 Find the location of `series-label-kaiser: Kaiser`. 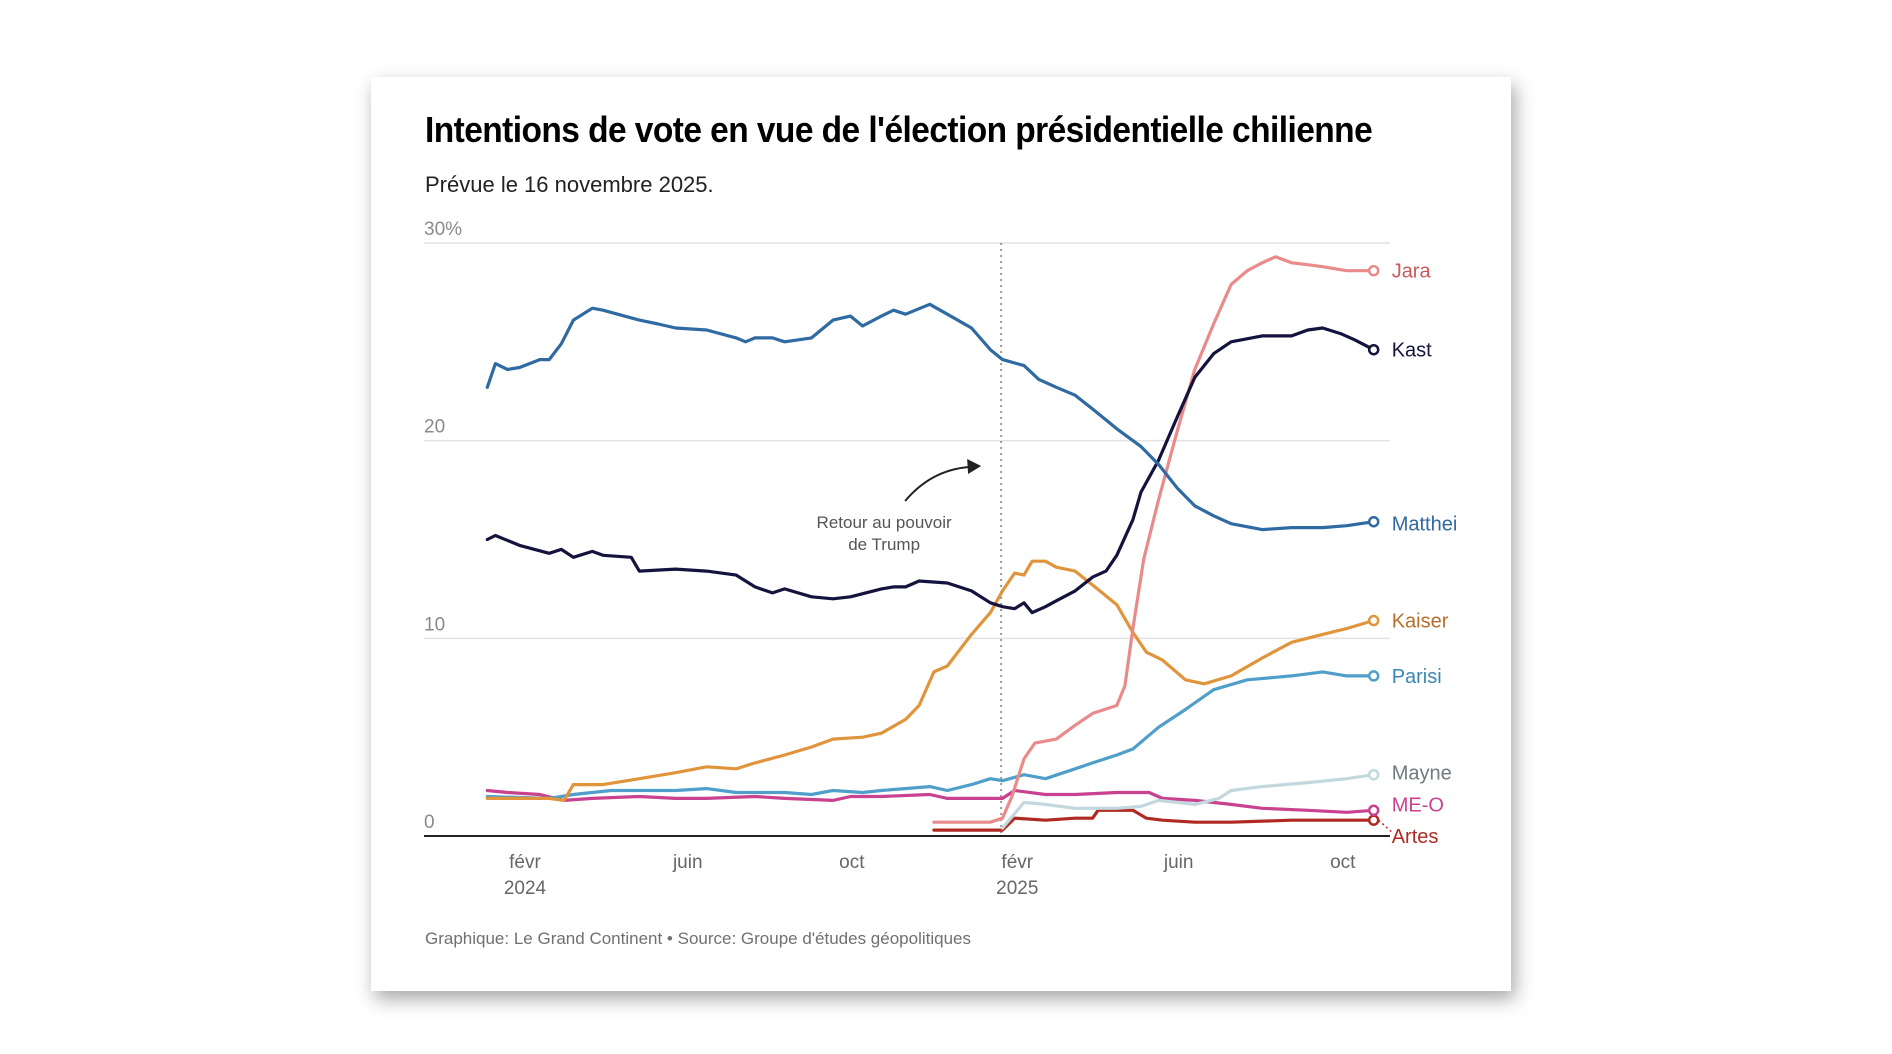

series-label-kaiser: Kaiser is located at coordinates (1420, 622).